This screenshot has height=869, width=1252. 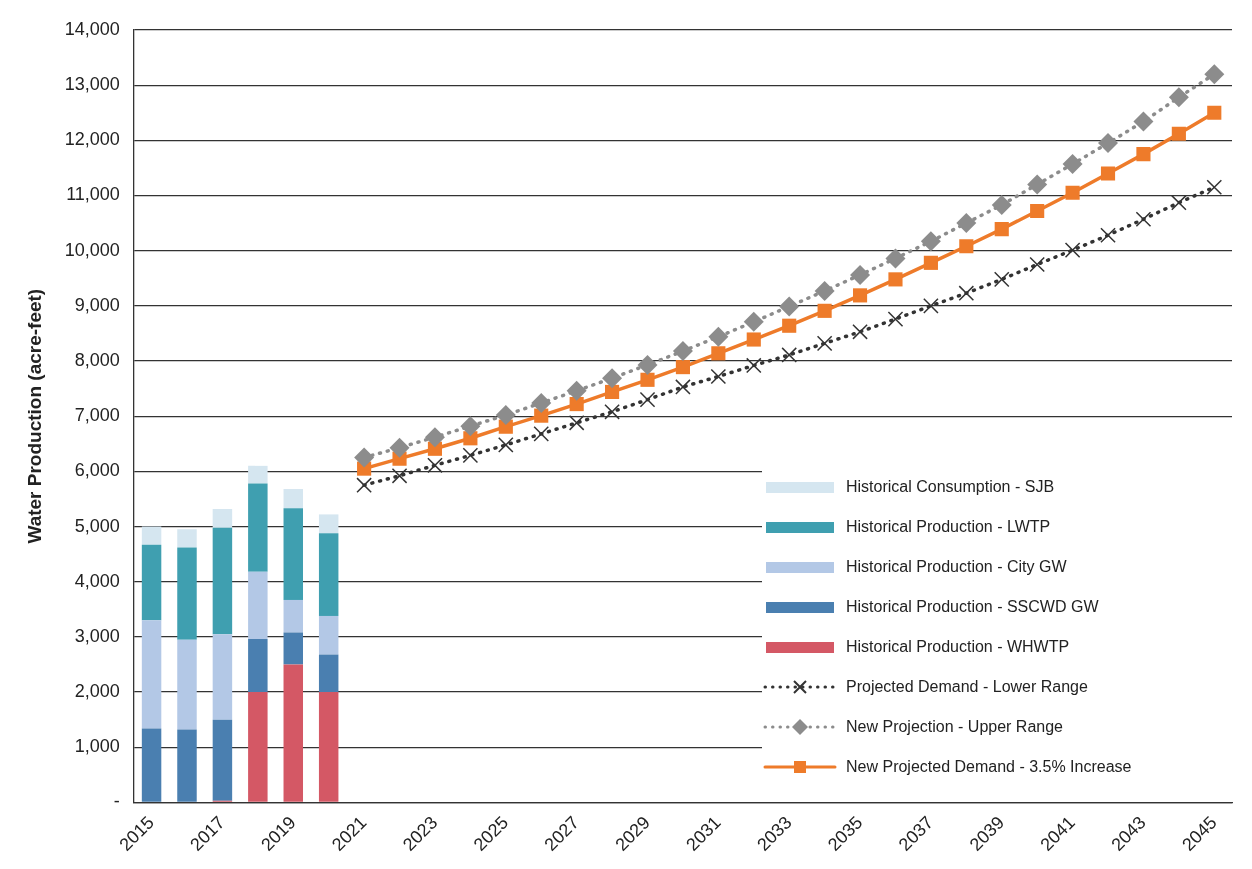 What do you see at coordinates (950, 487) in the screenshot?
I see `legend-label: Historical Consumption - SJB` at bounding box center [950, 487].